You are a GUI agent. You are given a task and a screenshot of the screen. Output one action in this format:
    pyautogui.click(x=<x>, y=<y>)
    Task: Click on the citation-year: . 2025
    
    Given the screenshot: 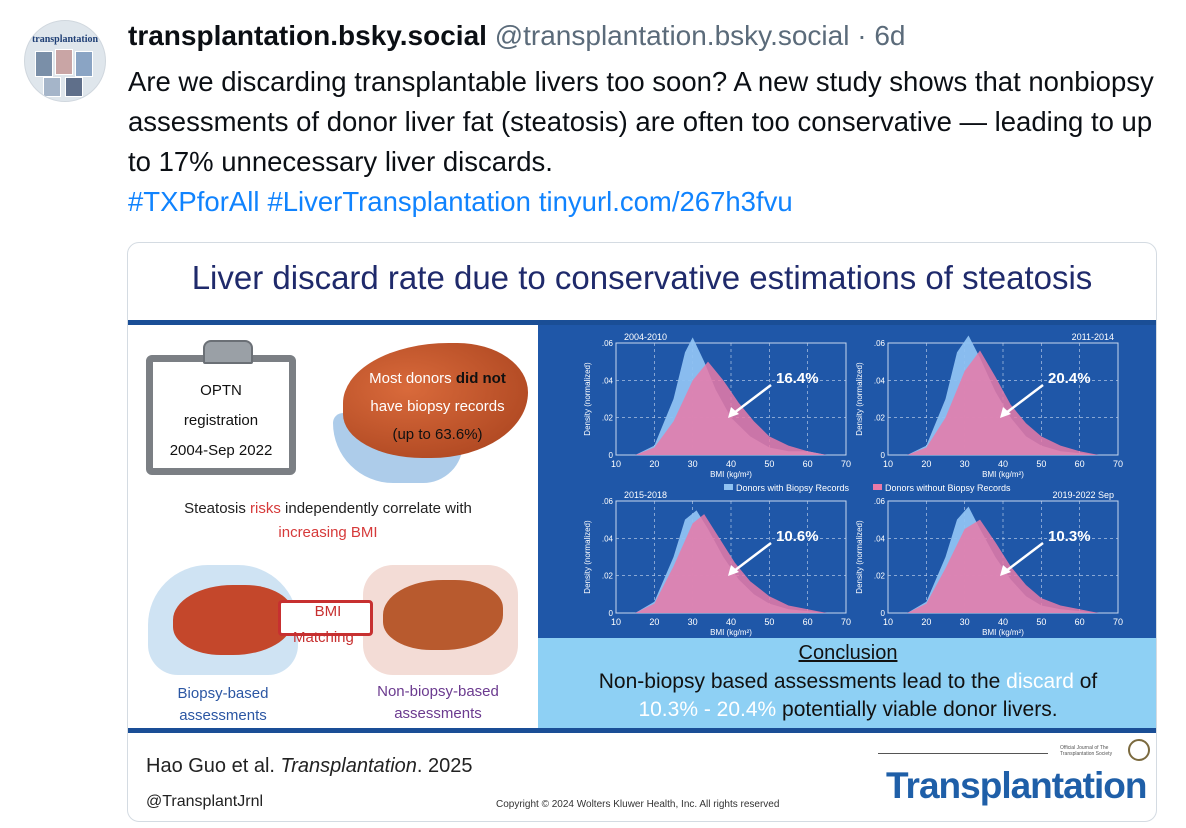 What is the action you would take?
    pyautogui.click(x=444, y=766)
    